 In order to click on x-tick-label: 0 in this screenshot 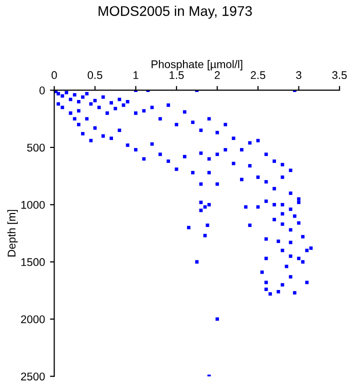, I will do `click(54, 75)`.